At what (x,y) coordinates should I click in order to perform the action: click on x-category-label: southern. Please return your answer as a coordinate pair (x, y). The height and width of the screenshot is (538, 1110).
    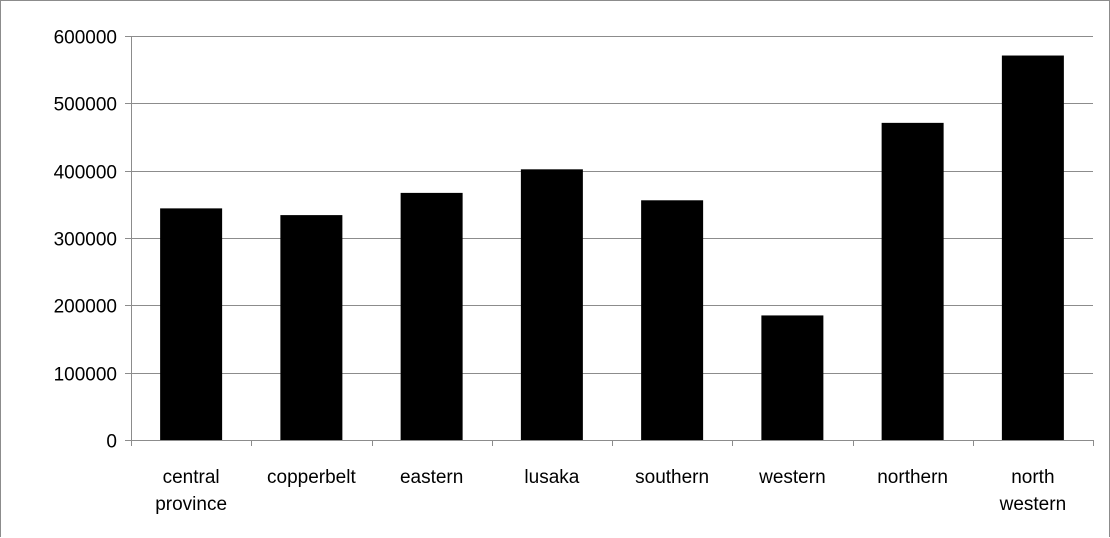
    Looking at the image, I should click on (672, 477).